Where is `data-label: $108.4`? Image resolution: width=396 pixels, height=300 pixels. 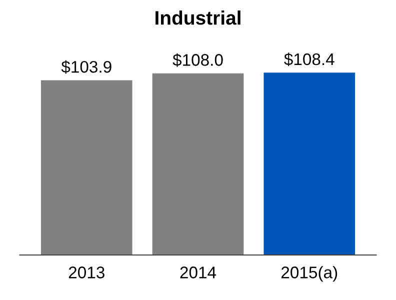 data-label: $108.4 is located at coordinates (309, 59).